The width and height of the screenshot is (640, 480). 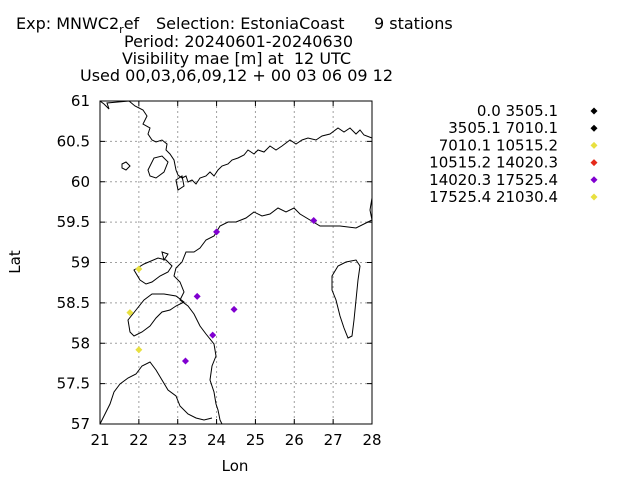 What do you see at coordinates (493, 163) in the screenshot?
I see `legend-label: 10515.2 14020.3` at bounding box center [493, 163].